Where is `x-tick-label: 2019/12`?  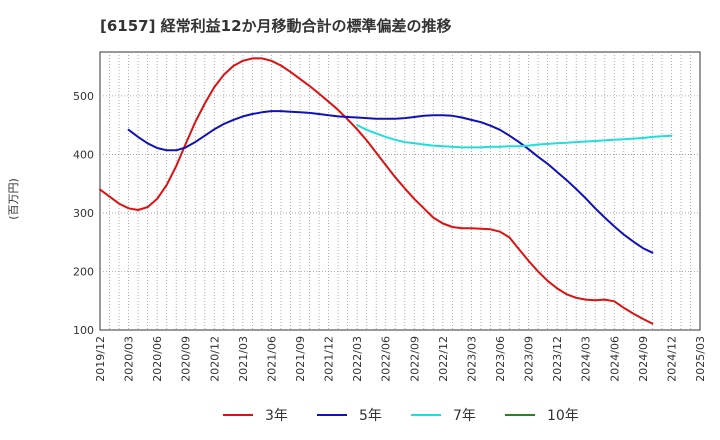
x-tick-label: 2019/12 is located at coordinates (100, 359).